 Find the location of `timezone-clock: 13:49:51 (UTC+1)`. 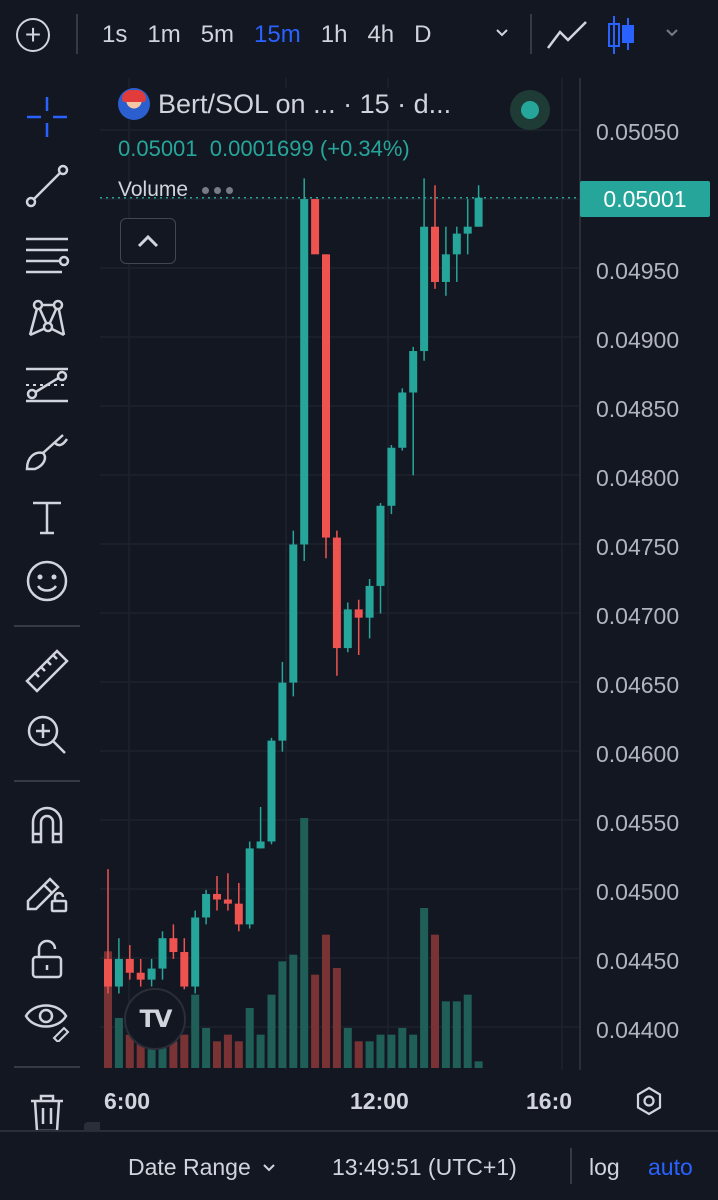

timezone-clock: 13:49:51 (UTC+1) is located at coordinates (424, 1167).